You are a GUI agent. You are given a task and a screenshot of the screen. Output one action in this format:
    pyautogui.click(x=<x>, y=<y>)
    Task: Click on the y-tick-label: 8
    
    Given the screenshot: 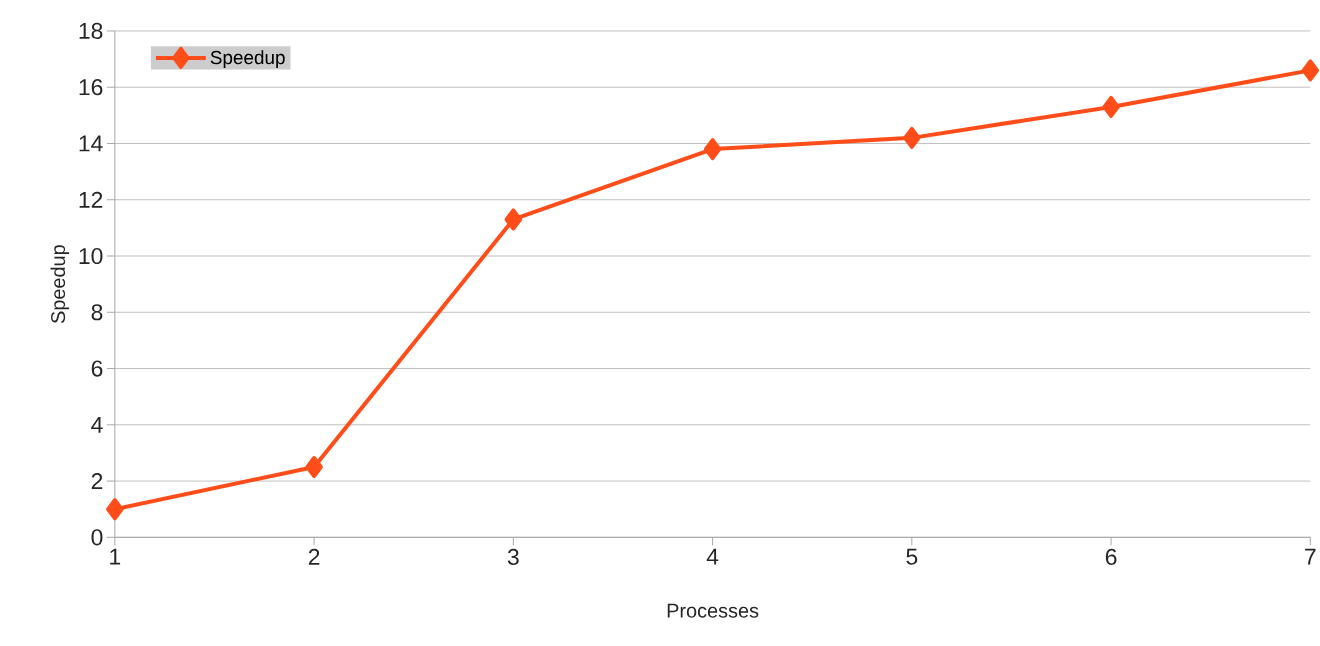 What is the action you would take?
    pyautogui.click(x=97, y=312)
    